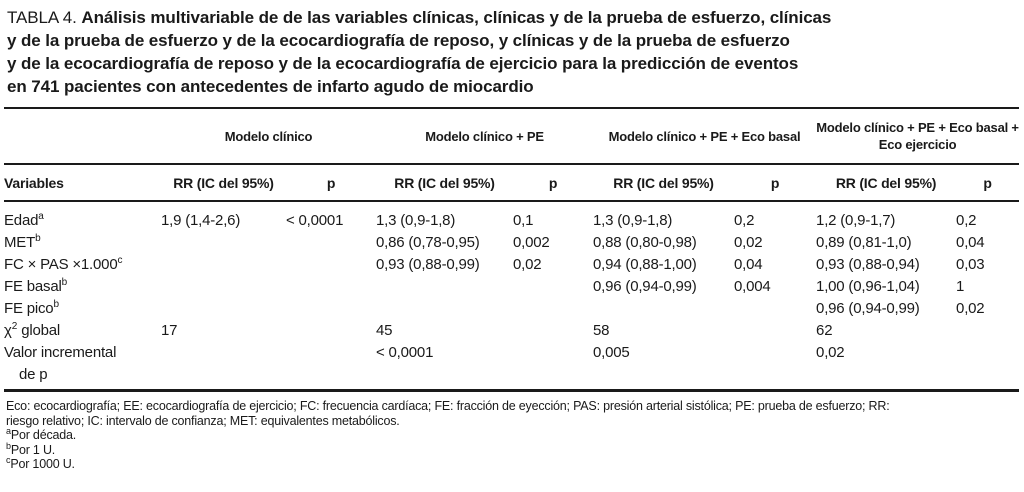 The width and height of the screenshot is (1024, 492). Describe the element at coordinates (43, 435) in the screenshot. I see `footnote-text: Por década.` at that location.